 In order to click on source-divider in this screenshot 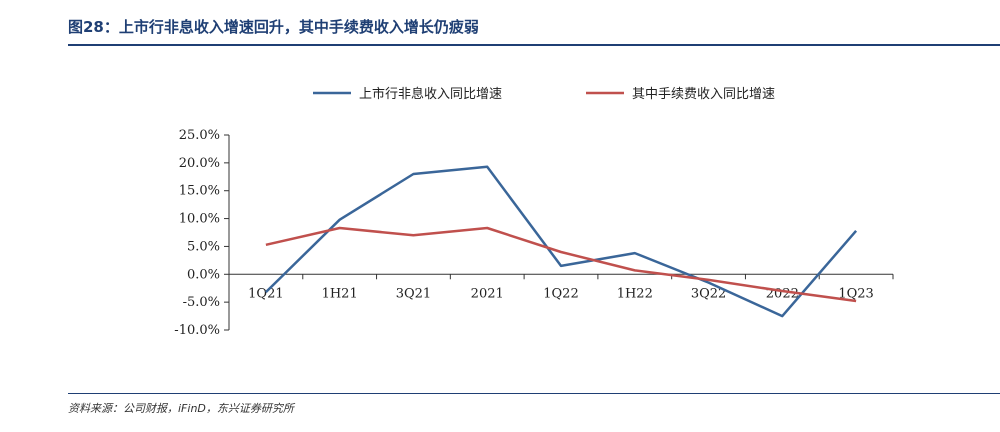, I will do `click(534, 393)`.